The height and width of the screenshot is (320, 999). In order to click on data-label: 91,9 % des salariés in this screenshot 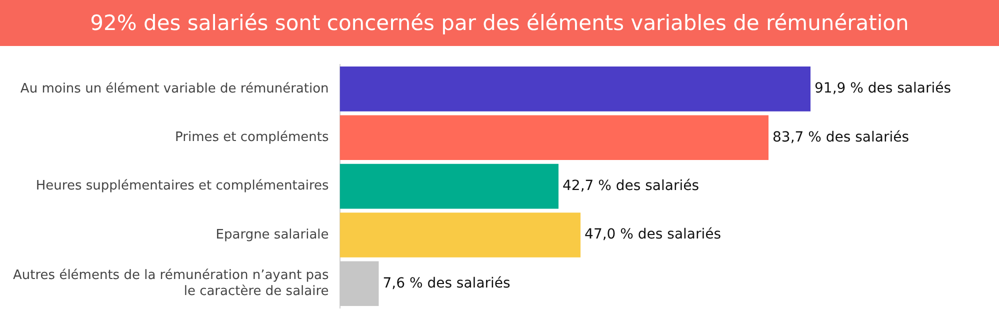, I will do `click(883, 88)`.